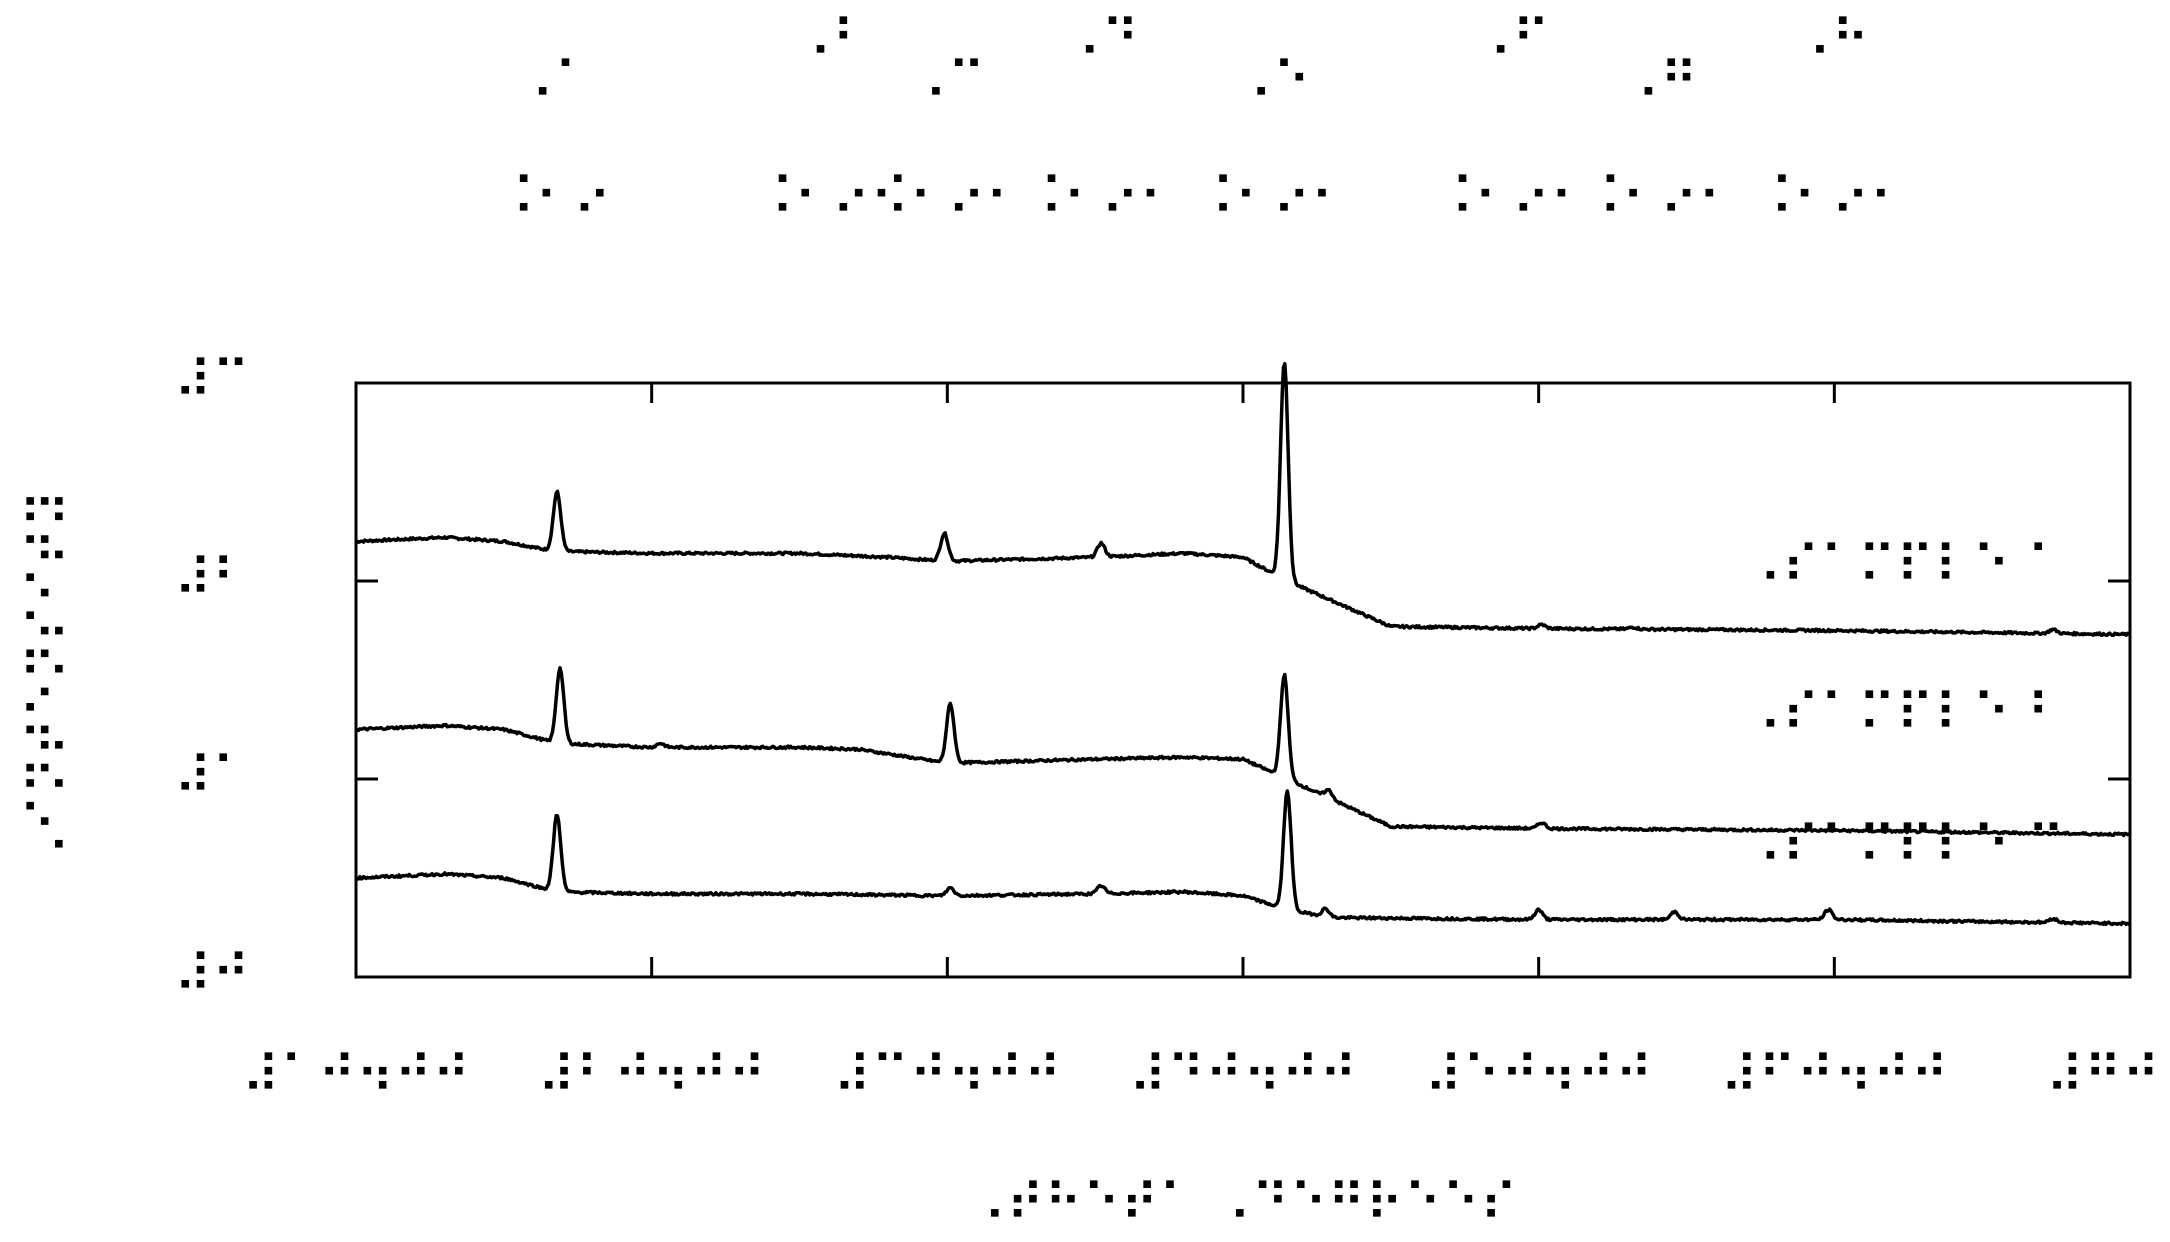  What do you see at coordinates (1831, 40) in the screenshot?
I see `annotation-label: ⠠⠓` at bounding box center [1831, 40].